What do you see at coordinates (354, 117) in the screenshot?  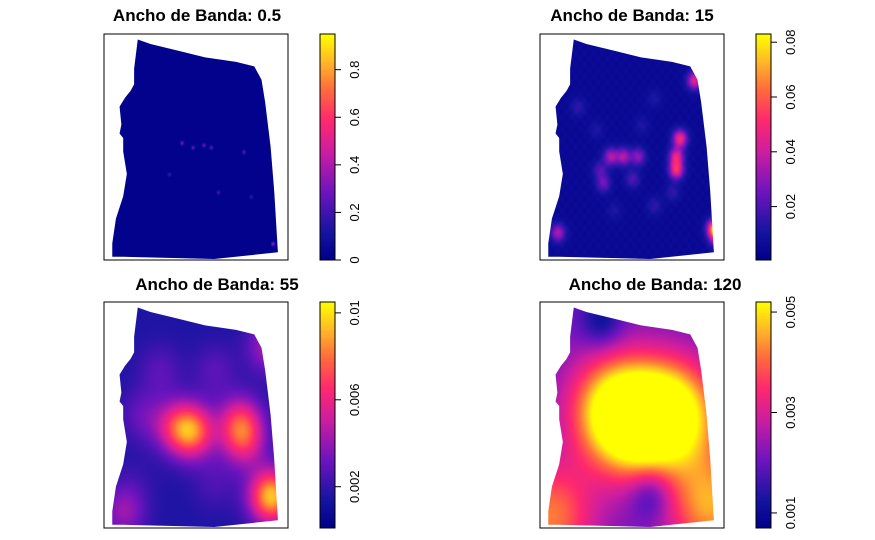 I see `color-scale-tick-label: 0.6` at bounding box center [354, 117].